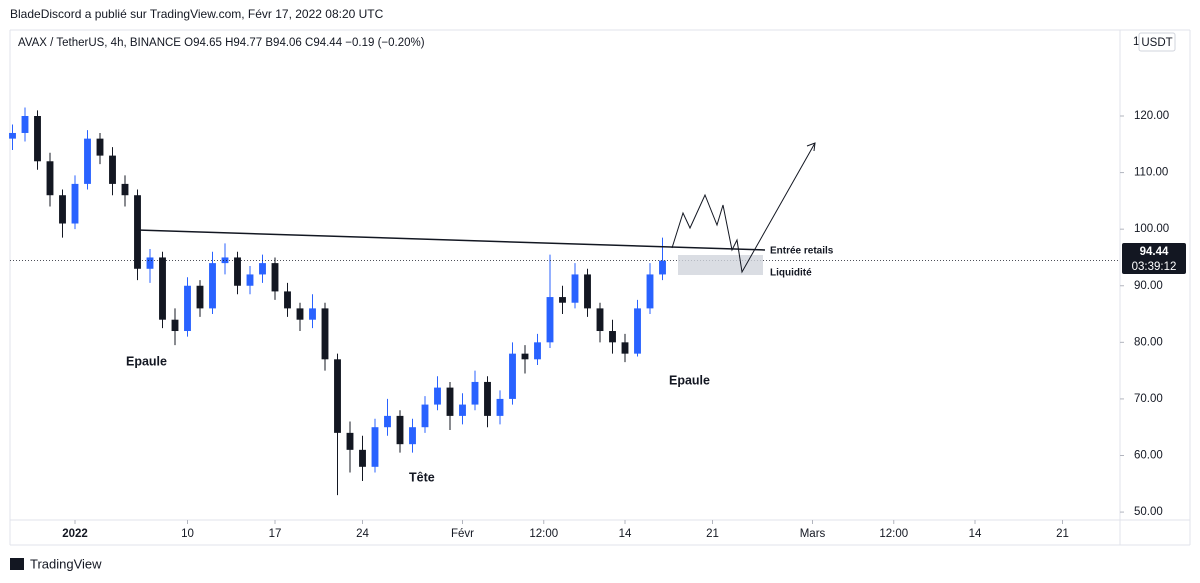 Image resolution: width=1200 pixels, height=583 pixels. Describe the element at coordinates (1148, 512) in the screenshot. I see `y-tick-label: 50.00` at that location.